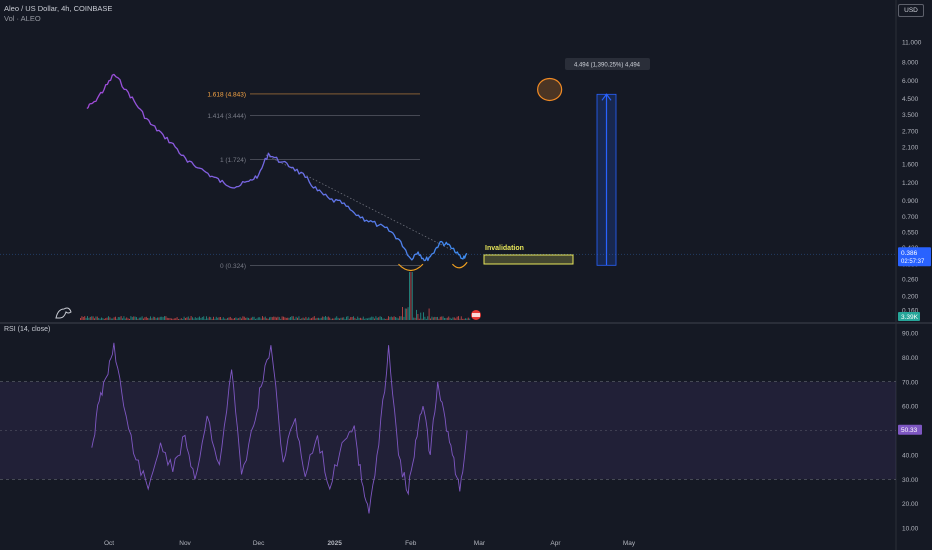 This screenshot has width=932, height=550. What do you see at coordinates (63, 313) in the screenshot?
I see `tradingview-logo-icon` at bounding box center [63, 313].